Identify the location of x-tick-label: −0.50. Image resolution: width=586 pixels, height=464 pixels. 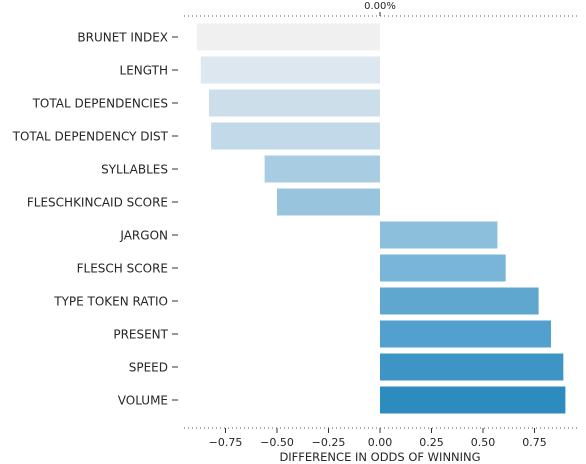
(277, 442).